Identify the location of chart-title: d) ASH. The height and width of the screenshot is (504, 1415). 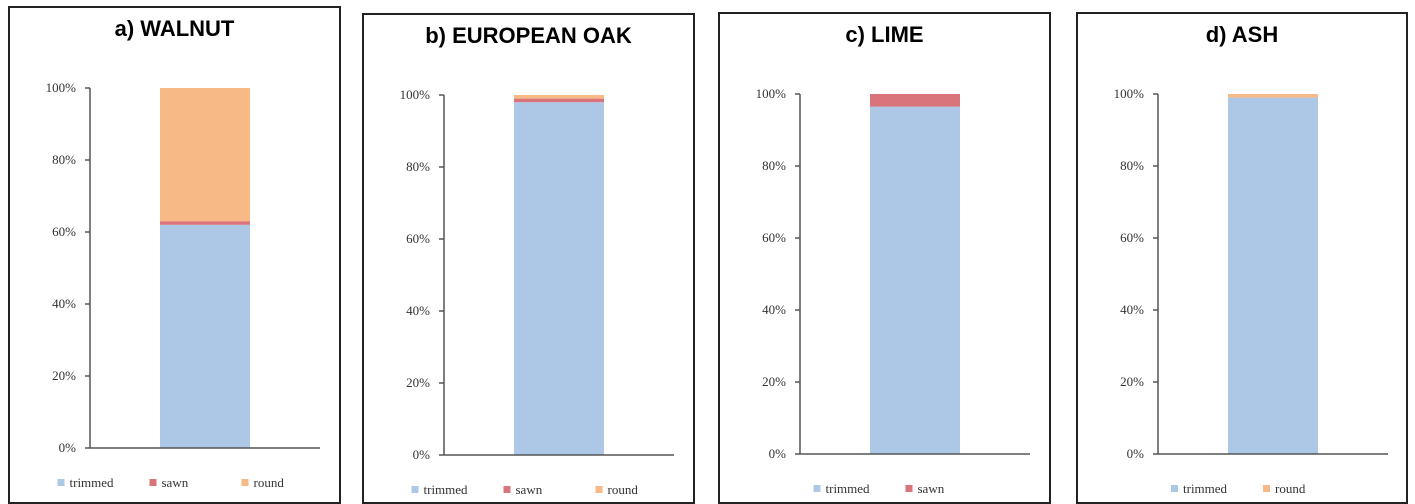
(1242, 34).